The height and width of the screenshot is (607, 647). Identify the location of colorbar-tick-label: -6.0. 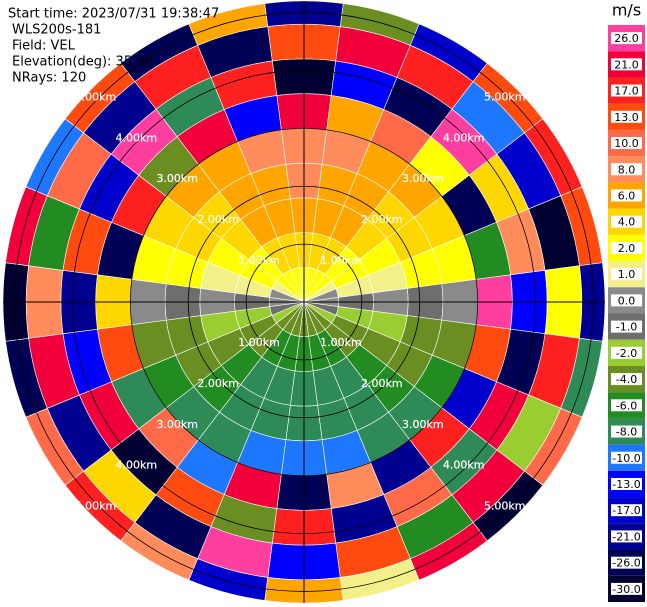
(626, 405).